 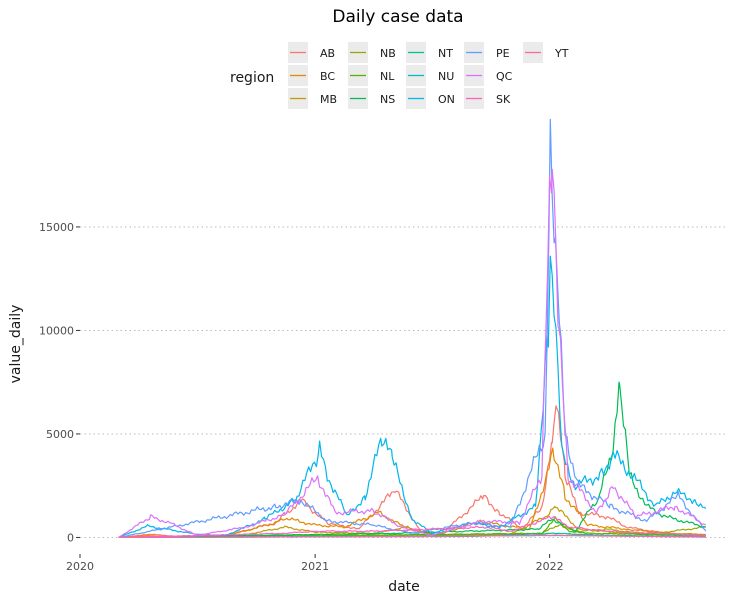 What do you see at coordinates (387, 76) in the screenshot?
I see `legend-label-nl: NL` at bounding box center [387, 76].